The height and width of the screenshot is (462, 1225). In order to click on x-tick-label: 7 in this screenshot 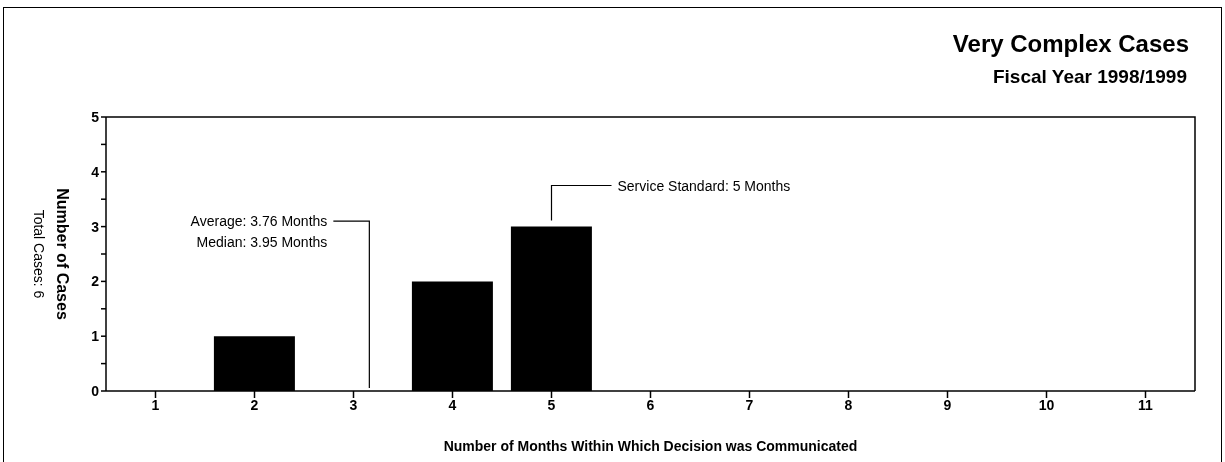, I will do `click(749, 404)`.